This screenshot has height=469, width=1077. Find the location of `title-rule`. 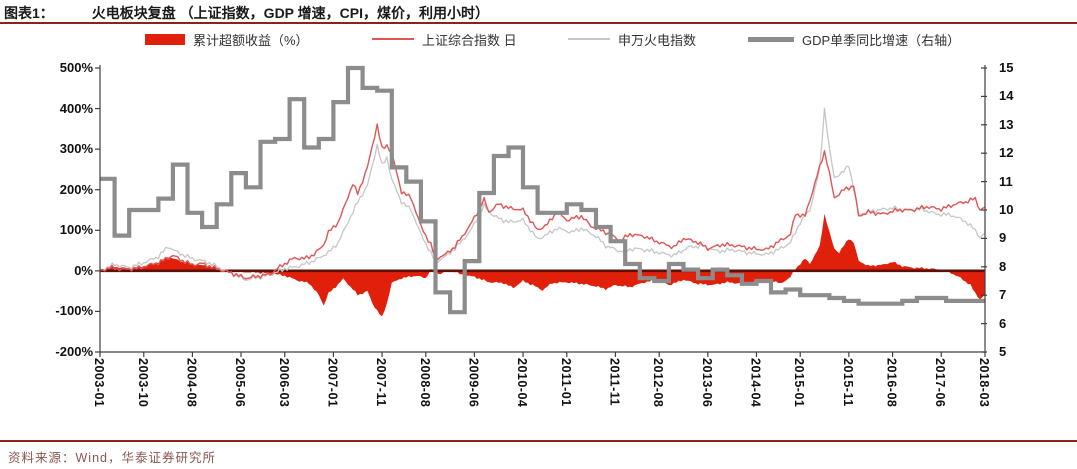

title-rule is located at coordinates (538, 23).